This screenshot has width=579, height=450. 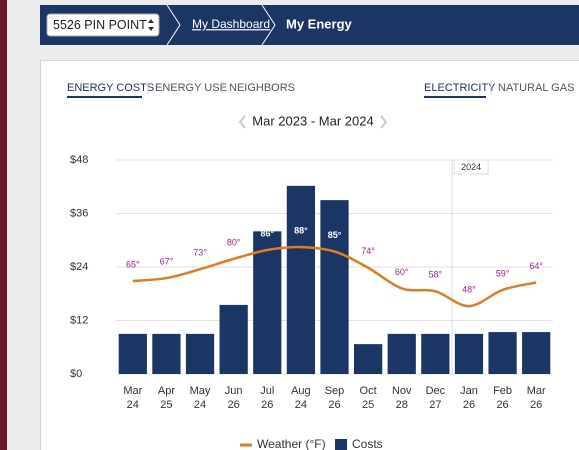 What do you see at coordinates (79, 160) in the screenshot?
I see `y-tick-label: $48` at bounding box center [79, 160].